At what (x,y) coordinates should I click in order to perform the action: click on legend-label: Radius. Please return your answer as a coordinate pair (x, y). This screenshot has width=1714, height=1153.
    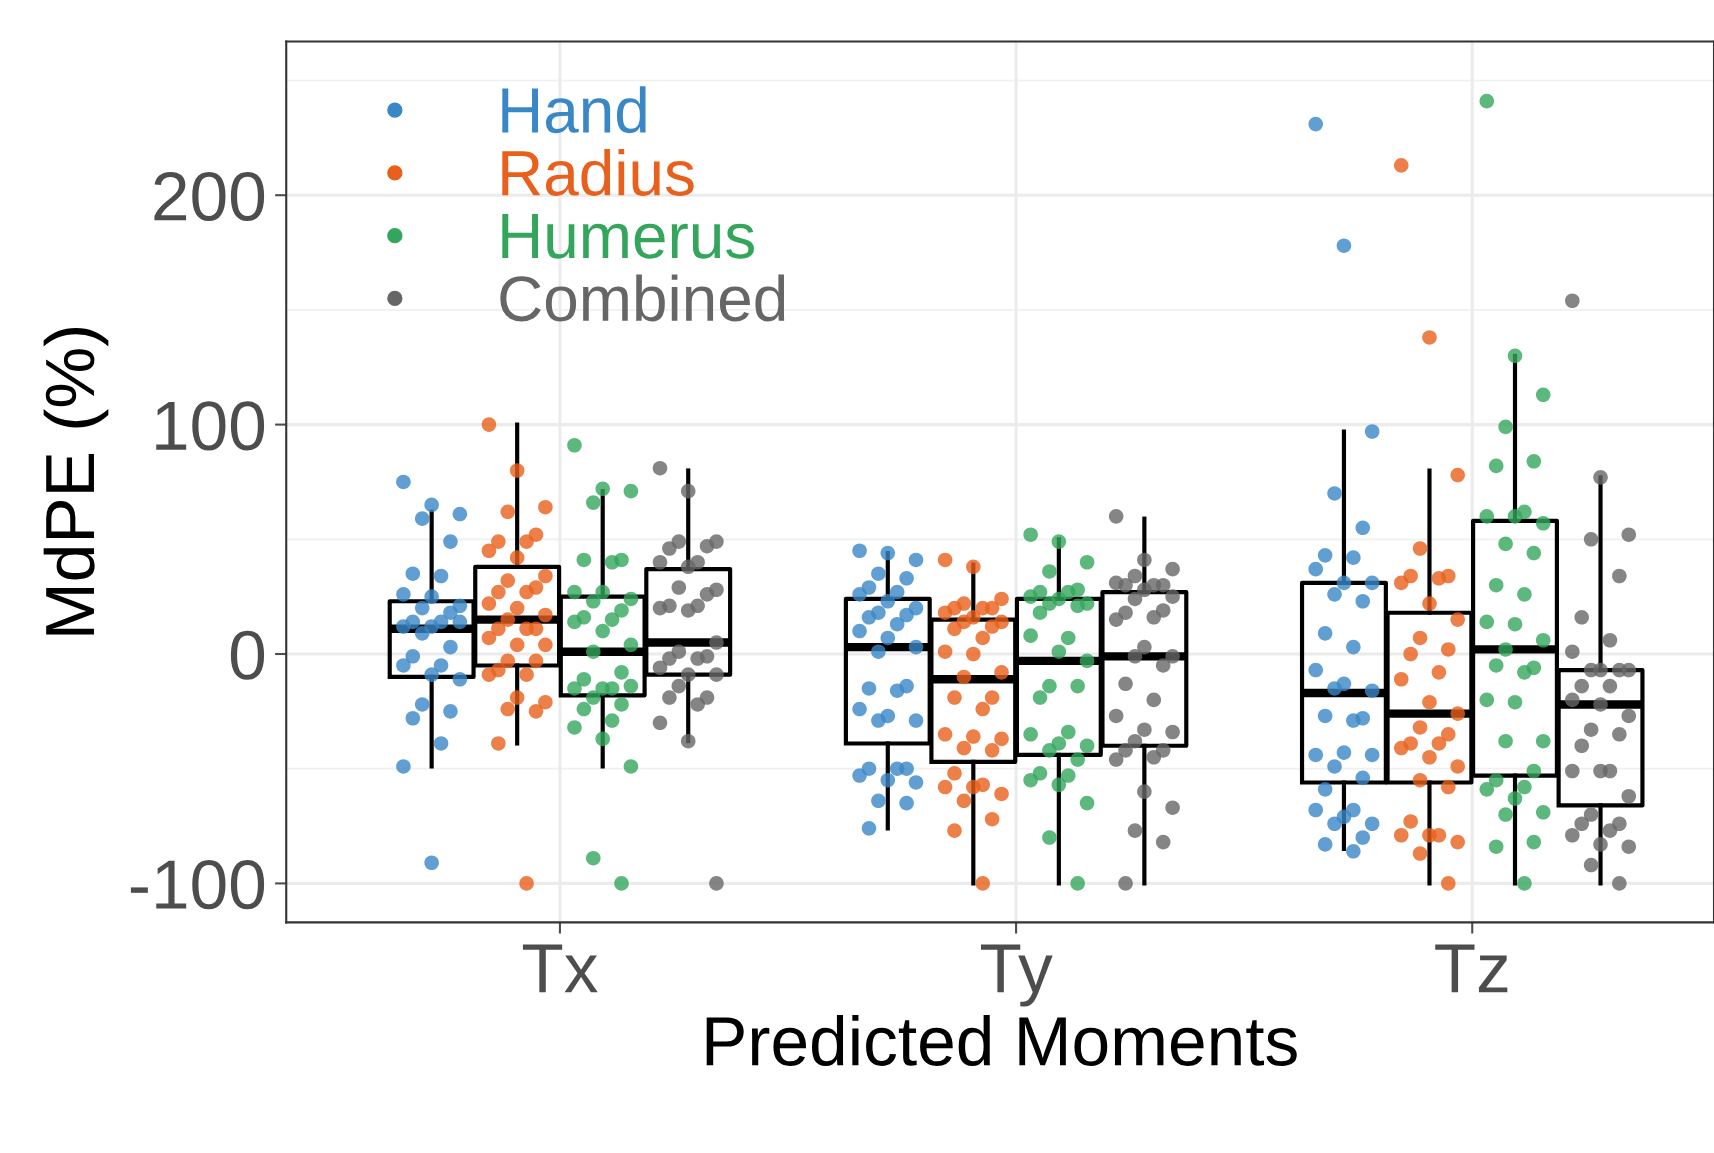
    Looking at the image, I should click on (598, 172).